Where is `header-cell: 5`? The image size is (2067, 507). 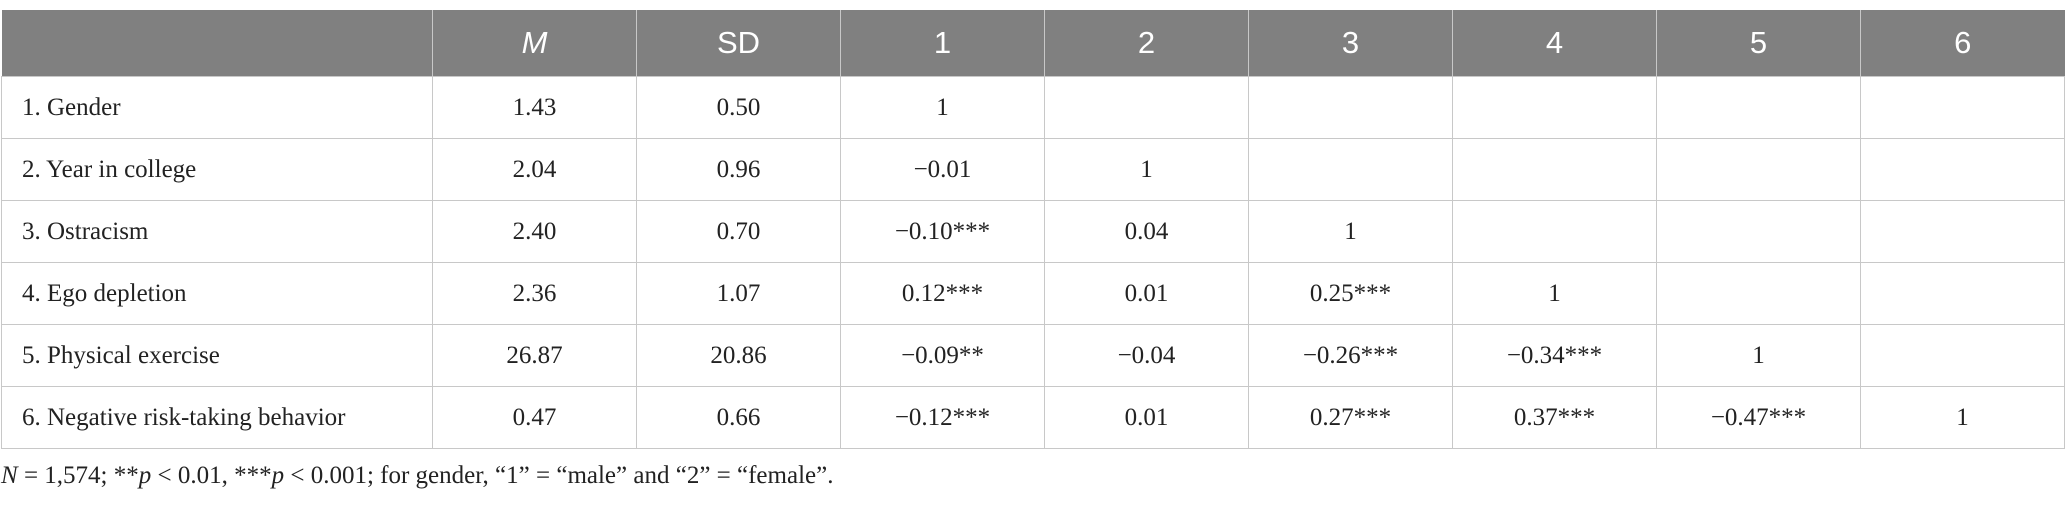 header-cell: 5 is located at coordinates (1758, 43).